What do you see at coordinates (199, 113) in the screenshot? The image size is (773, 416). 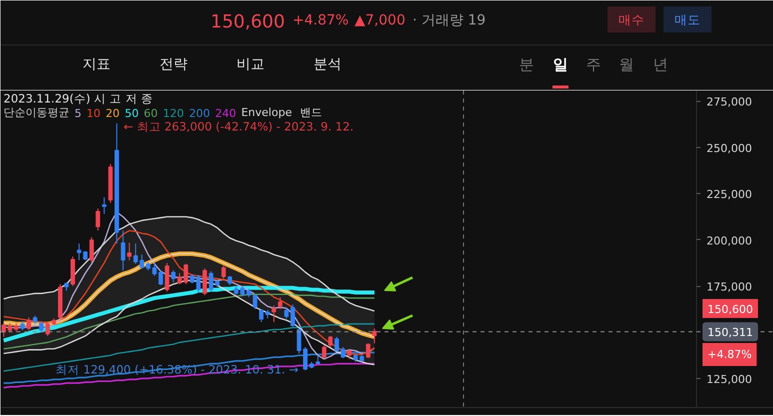 I see `text: 200` at bounding box center [199, 113].